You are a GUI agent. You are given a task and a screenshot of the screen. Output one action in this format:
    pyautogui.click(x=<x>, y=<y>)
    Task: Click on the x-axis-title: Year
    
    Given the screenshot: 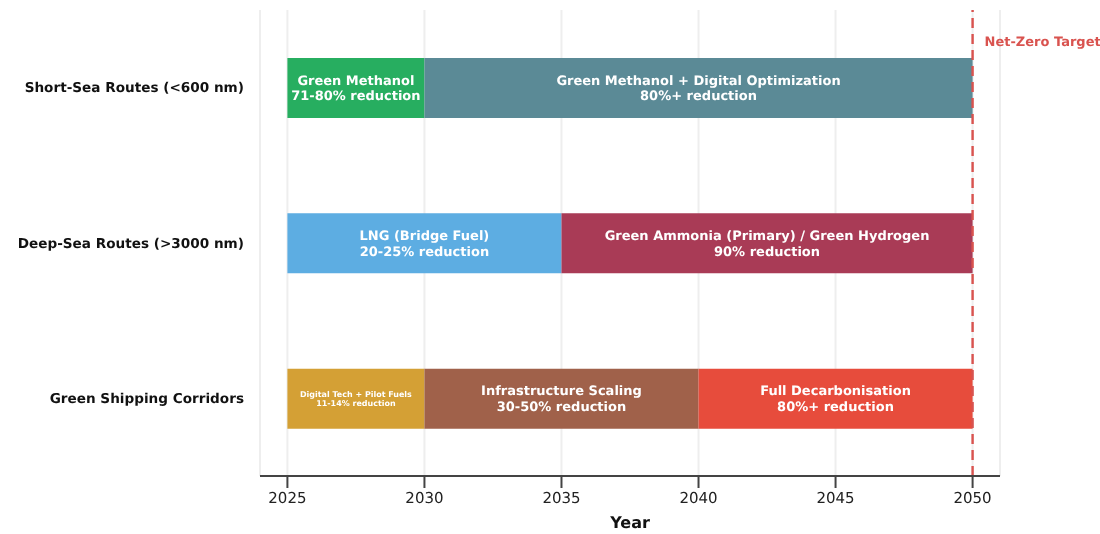 What is the action you would take?
    pyautogui.click(x=629, y=523)
    